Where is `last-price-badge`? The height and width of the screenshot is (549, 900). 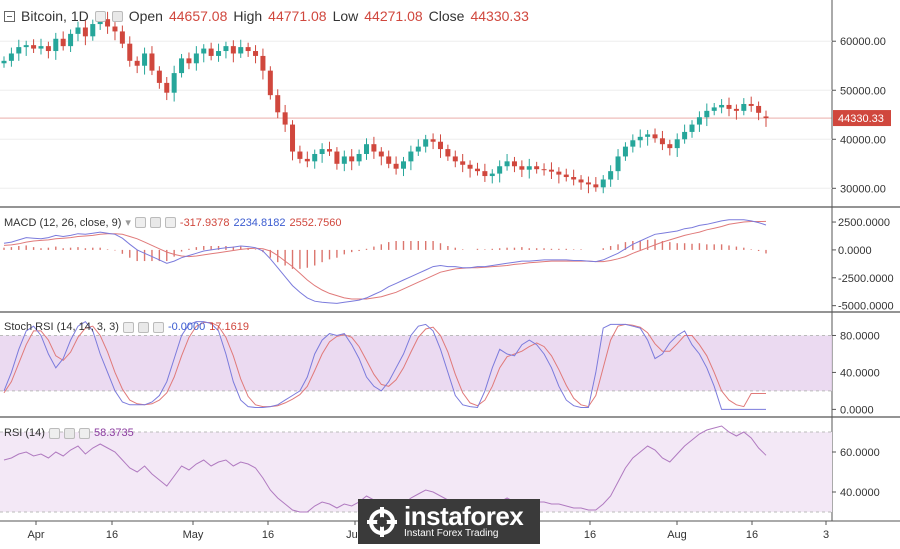
last-price-badge is located at coordinates (862, 118).